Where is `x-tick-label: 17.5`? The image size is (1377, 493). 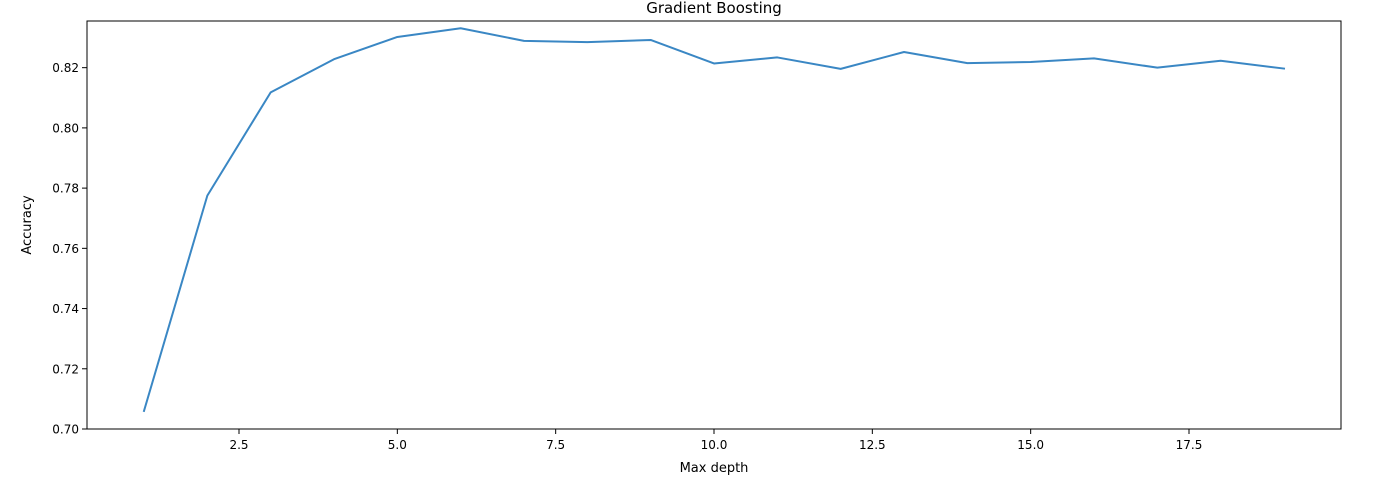
x-tick-label: 17.5 is located at coordinates (1189, 445).